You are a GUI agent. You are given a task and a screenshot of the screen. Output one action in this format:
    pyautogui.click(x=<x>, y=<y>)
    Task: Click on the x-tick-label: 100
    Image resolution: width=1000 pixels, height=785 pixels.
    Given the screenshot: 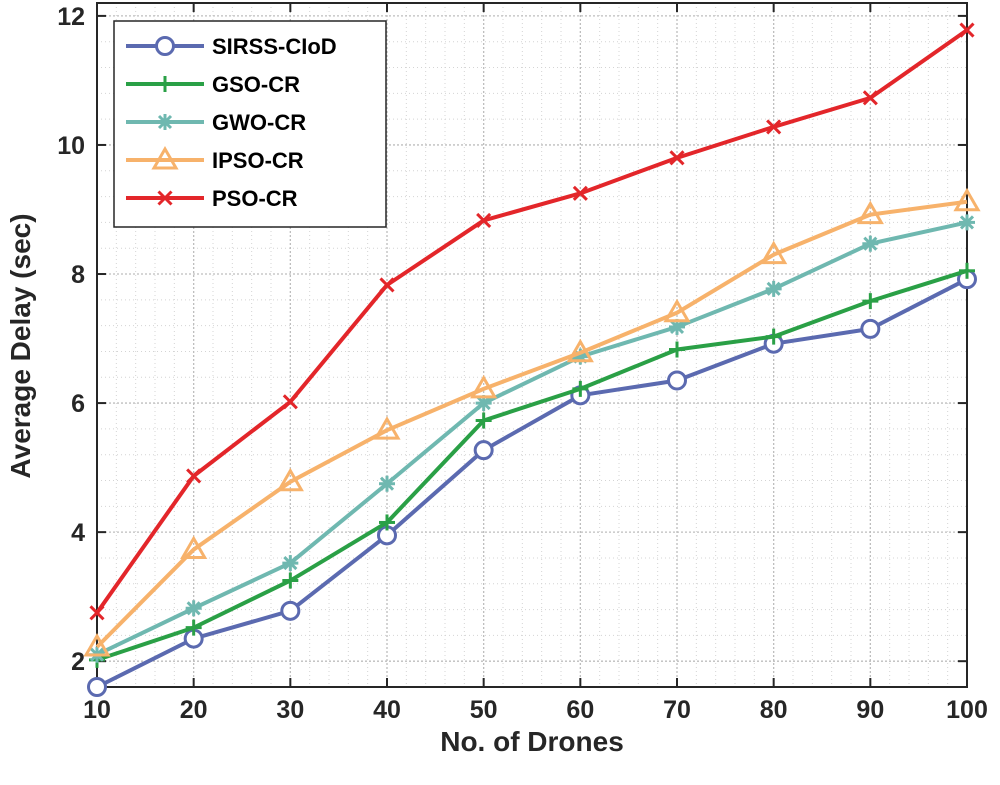 What is the action you would take?
    pyautogui.click(x=967, y=710)
    